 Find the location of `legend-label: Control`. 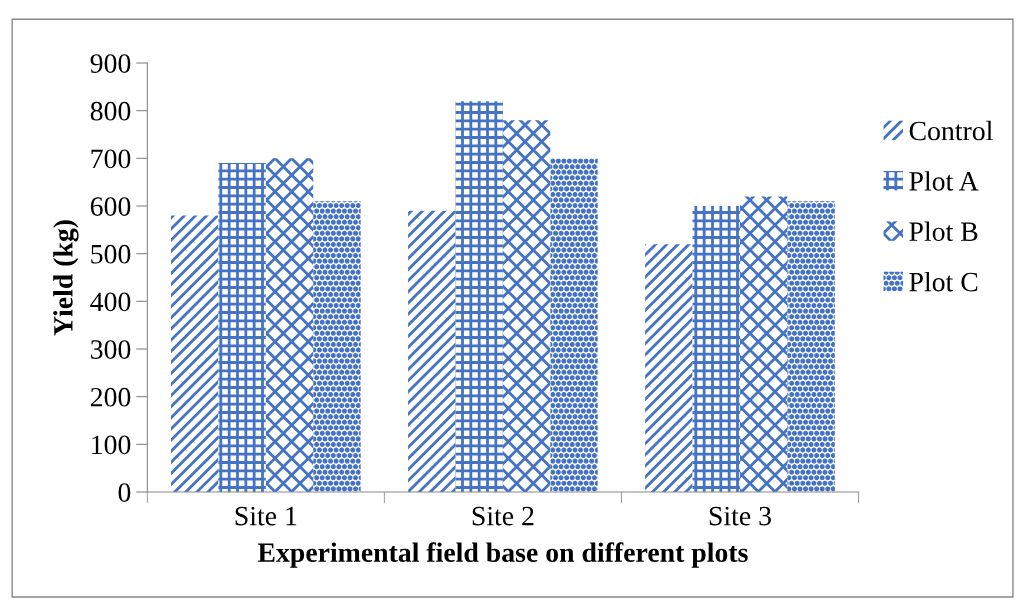

legend-label: Control is located at coordinates (951, 130).